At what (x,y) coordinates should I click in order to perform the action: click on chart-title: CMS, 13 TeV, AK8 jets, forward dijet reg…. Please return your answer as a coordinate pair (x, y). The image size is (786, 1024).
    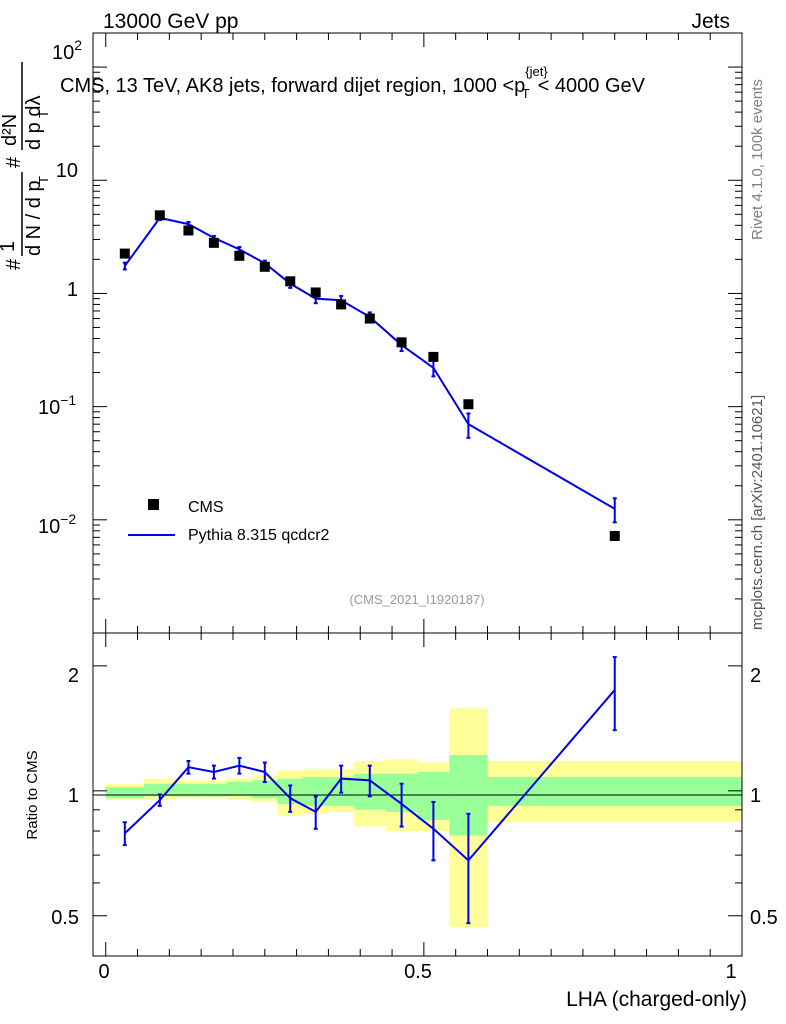
    Looking at the image, I should click on (353, 82).